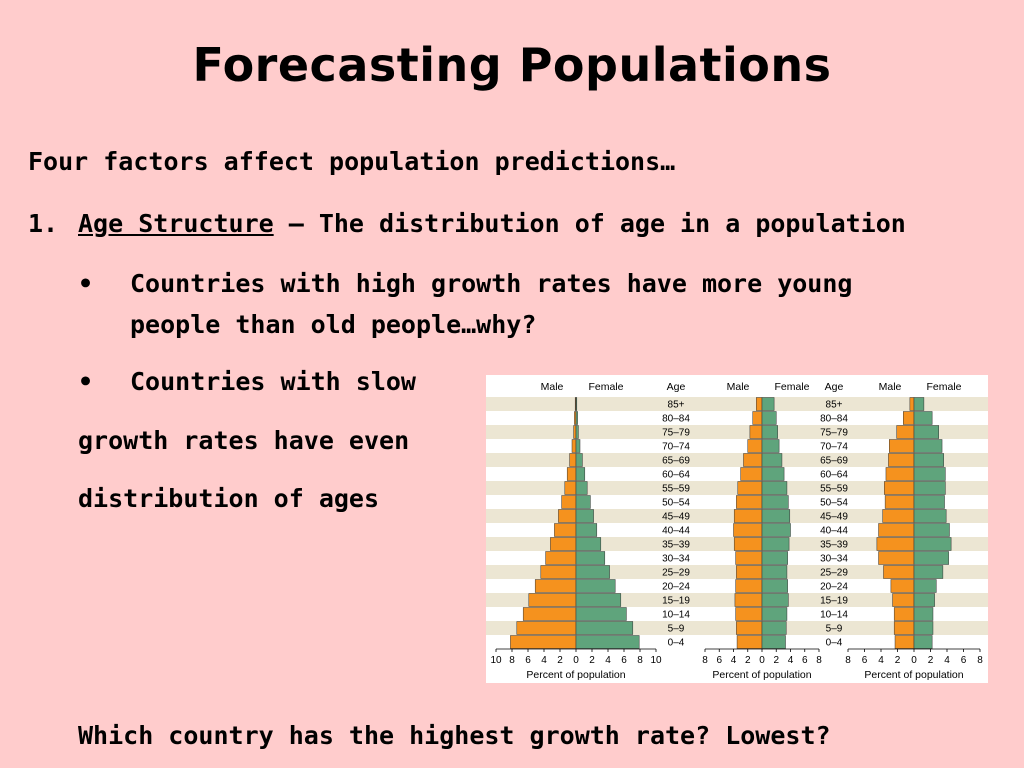 Image resolution: width=1024 pixels, height=768 pixels. What do you see at coordinates (676, 419) in the screenshot?
I see `age-group-label: 80–84` at bounding box center [676, 419].